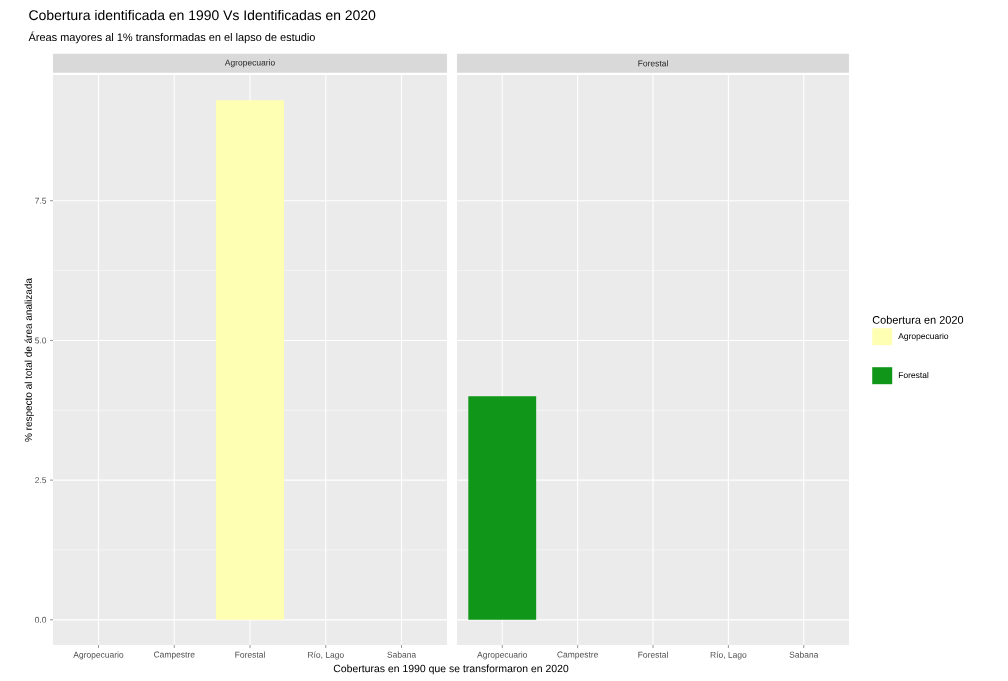 Image resolution: width=1008 pixels, height=681 pixels. What do you see at coordinates (451, 669) in the screenshot?
I see `x-axis-title: Coberturas en 1990 que se transformaron en 2020` at bounding box center [451, 669].